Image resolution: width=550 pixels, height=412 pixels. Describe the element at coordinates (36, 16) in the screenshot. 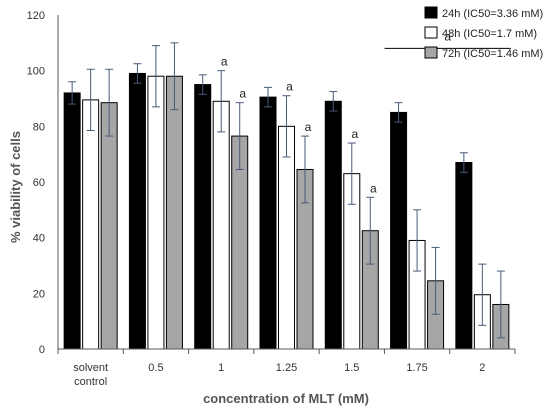

I see `y-tick-label: 120` at that location.